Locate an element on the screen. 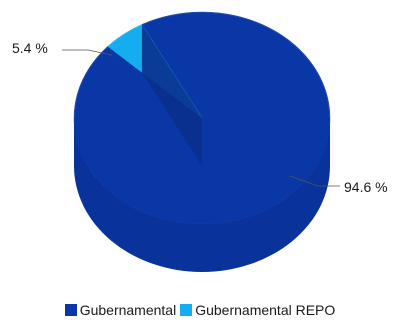 The height and width of the screenshot is (322, 400). legend: Gubernamental Gubernamental REPO is located at coordinates (200, 310).